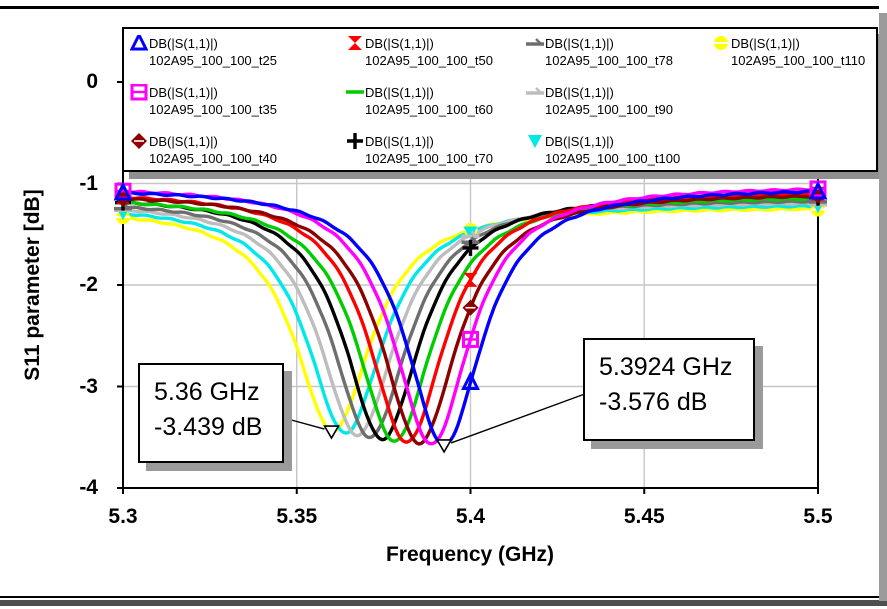 The width and height of the screenshot is (887, 609). Describe the element at coordinates (203, 150) in the screenshot. I see `legend-item: DB(|S(1,1)|) 102A95_100_100_t40` at that location.